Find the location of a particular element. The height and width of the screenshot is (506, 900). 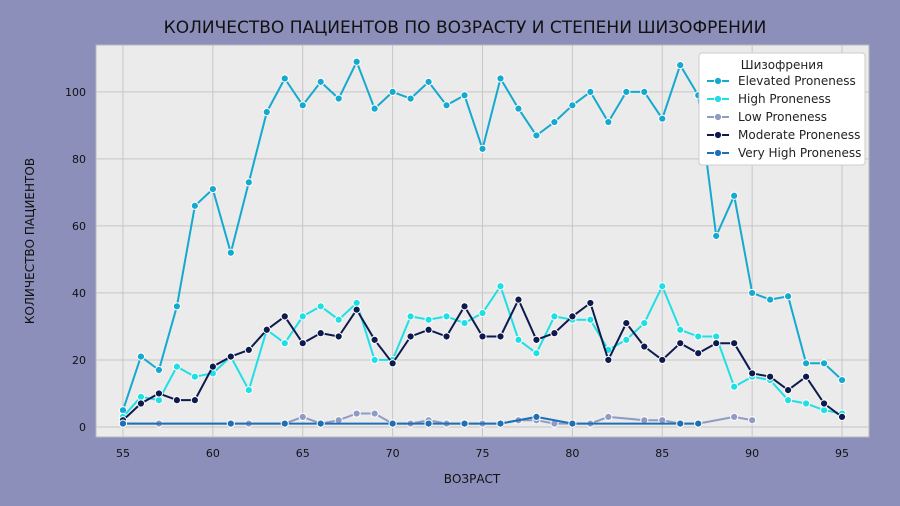

x-tick-label: 75 is located at coordinates (483, 453).